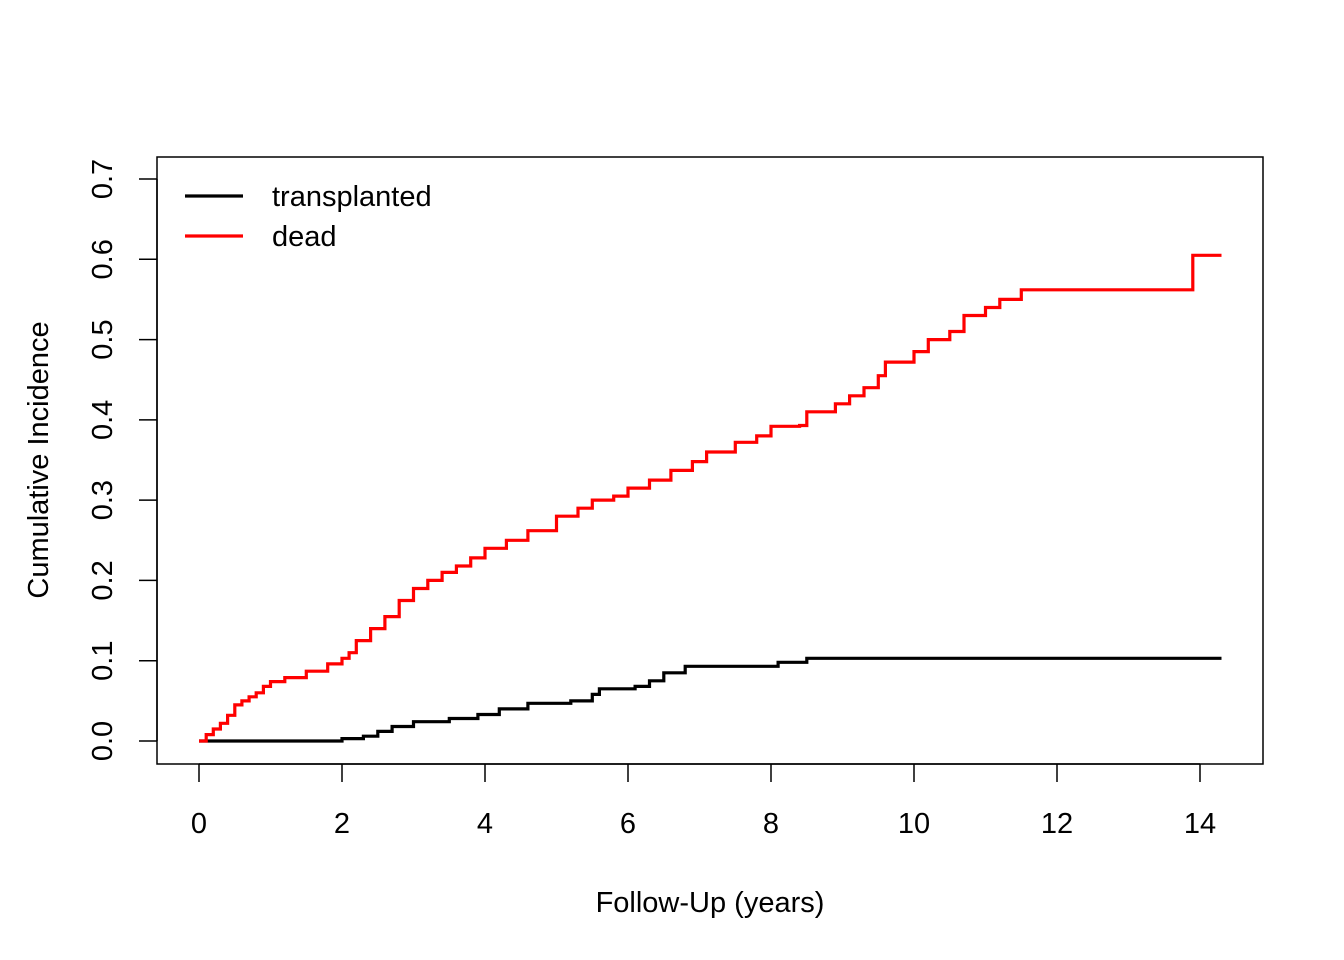 This screenshot has height=960, width=1344. Describe the element at coordinates (308, 217) in the screenshot. I see `legend: transplanted dead` at that location.